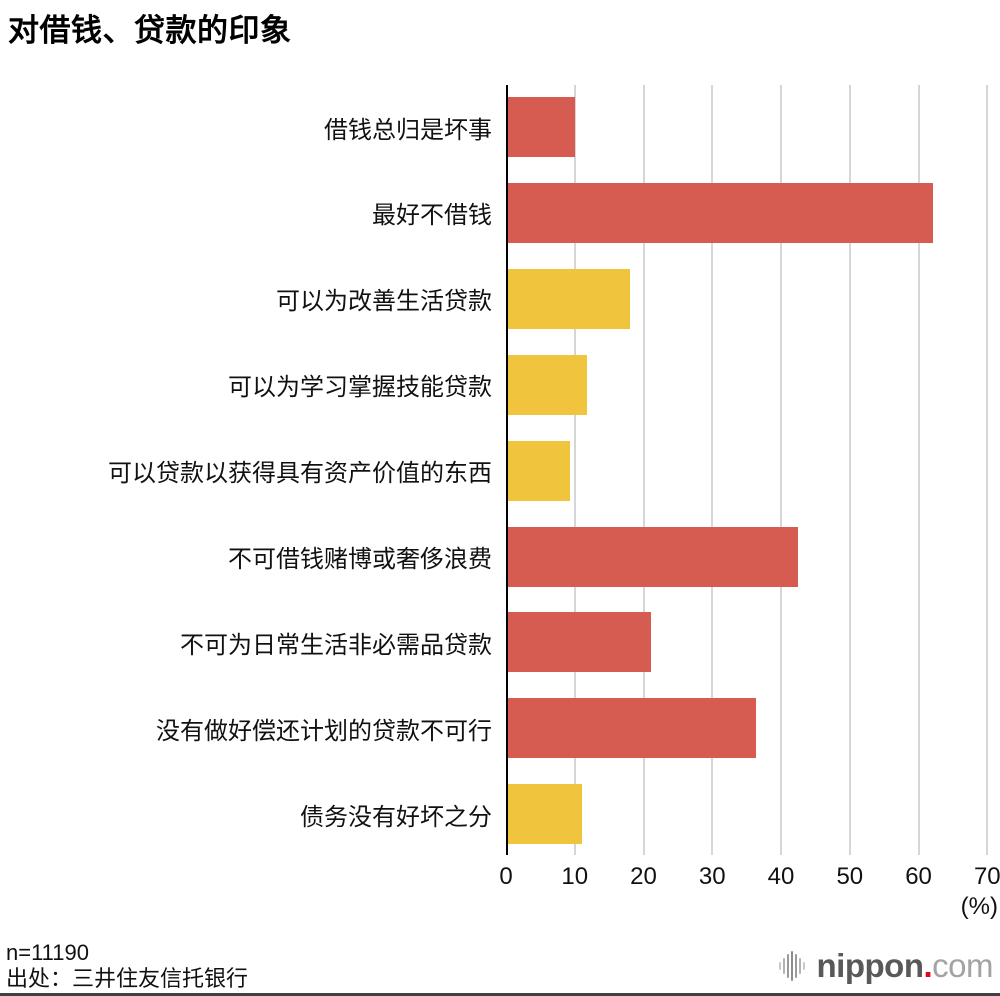 This screenshot has height=996, width=1000. What do you see at coordinates (500, 728) in the screenshot?
I see `bar-row: 没有做好偿还计划的贷款不可行` at bounding box center [500, 728].